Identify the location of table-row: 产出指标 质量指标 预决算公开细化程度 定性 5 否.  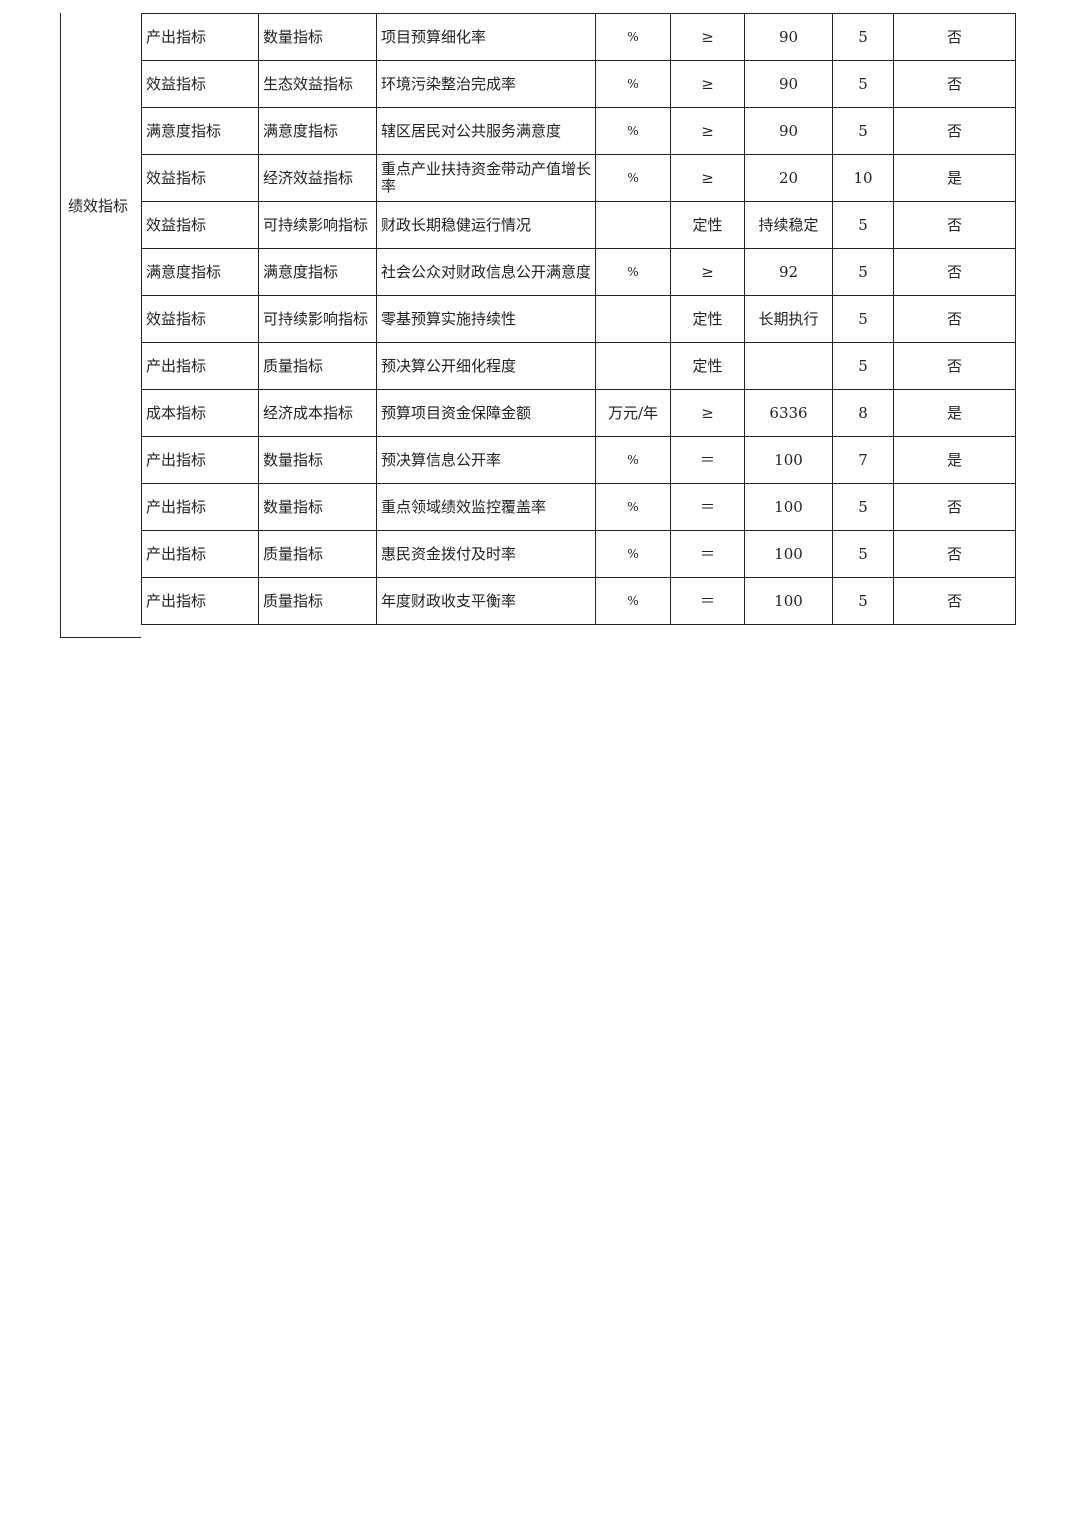
(578, 366).